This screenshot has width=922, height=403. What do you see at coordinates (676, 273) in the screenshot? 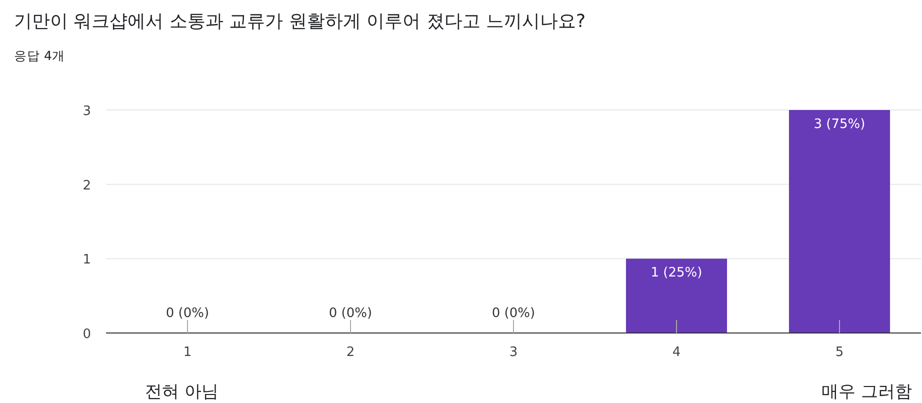
I see `data-label: 1 (25%)` at bounding box center [676, 273].